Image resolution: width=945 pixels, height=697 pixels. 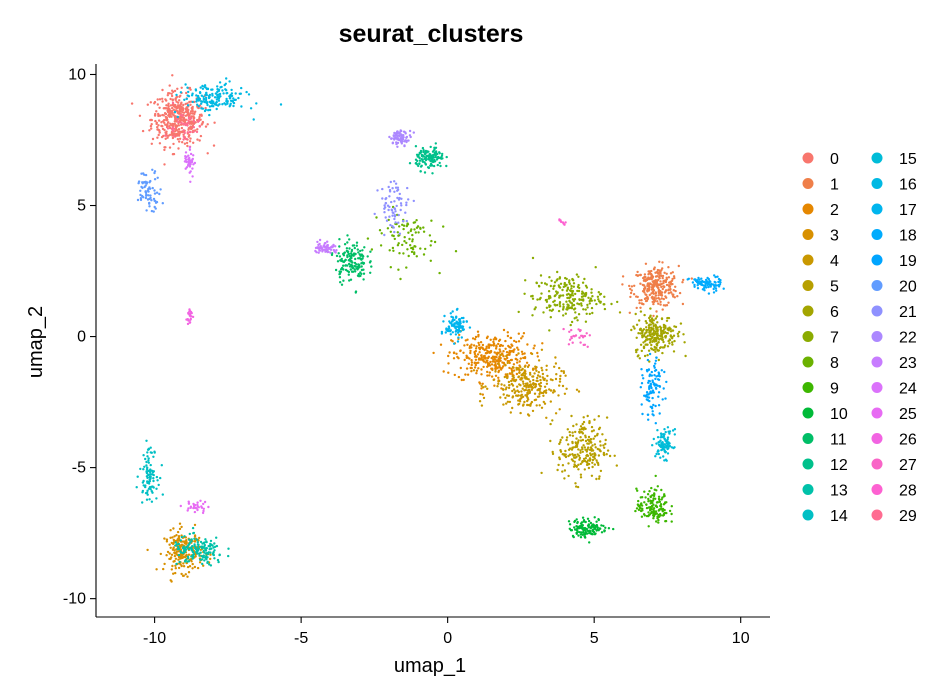 What do you see at coordinates (820, 389) in the screenshot?
I see `legend-item-9: 9` at bounding box center [820, 389].